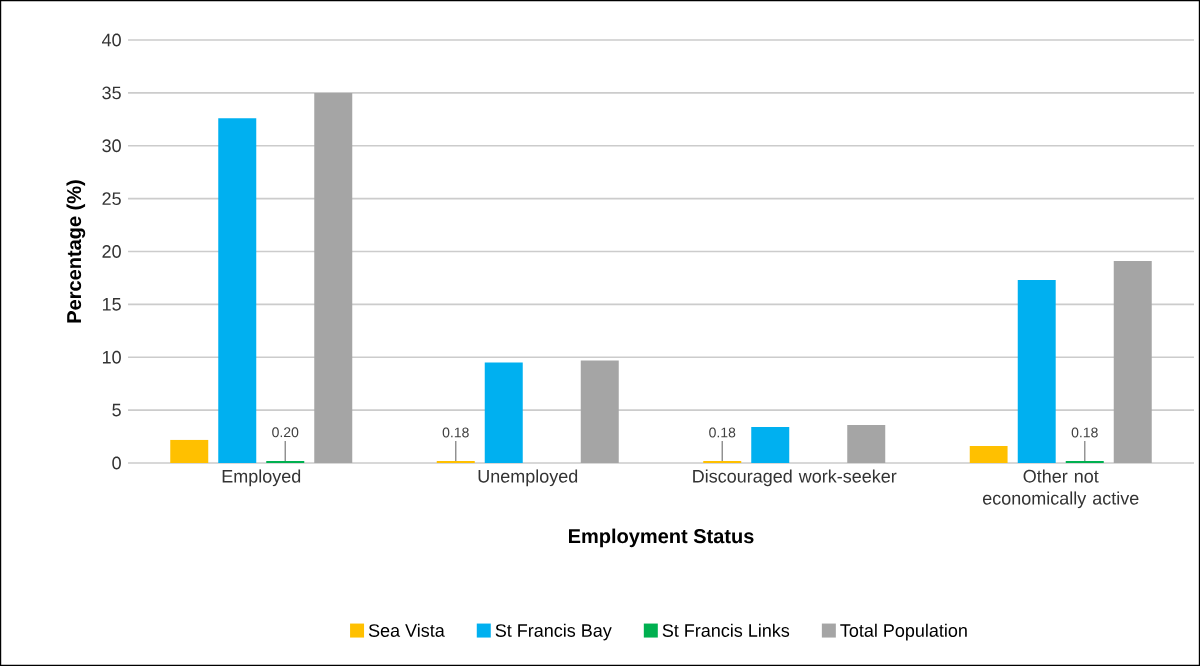 The height and width of the screenshot is (666, 1200). I want to click on x-tick-label: Other not economically active, so click(1060, 489).